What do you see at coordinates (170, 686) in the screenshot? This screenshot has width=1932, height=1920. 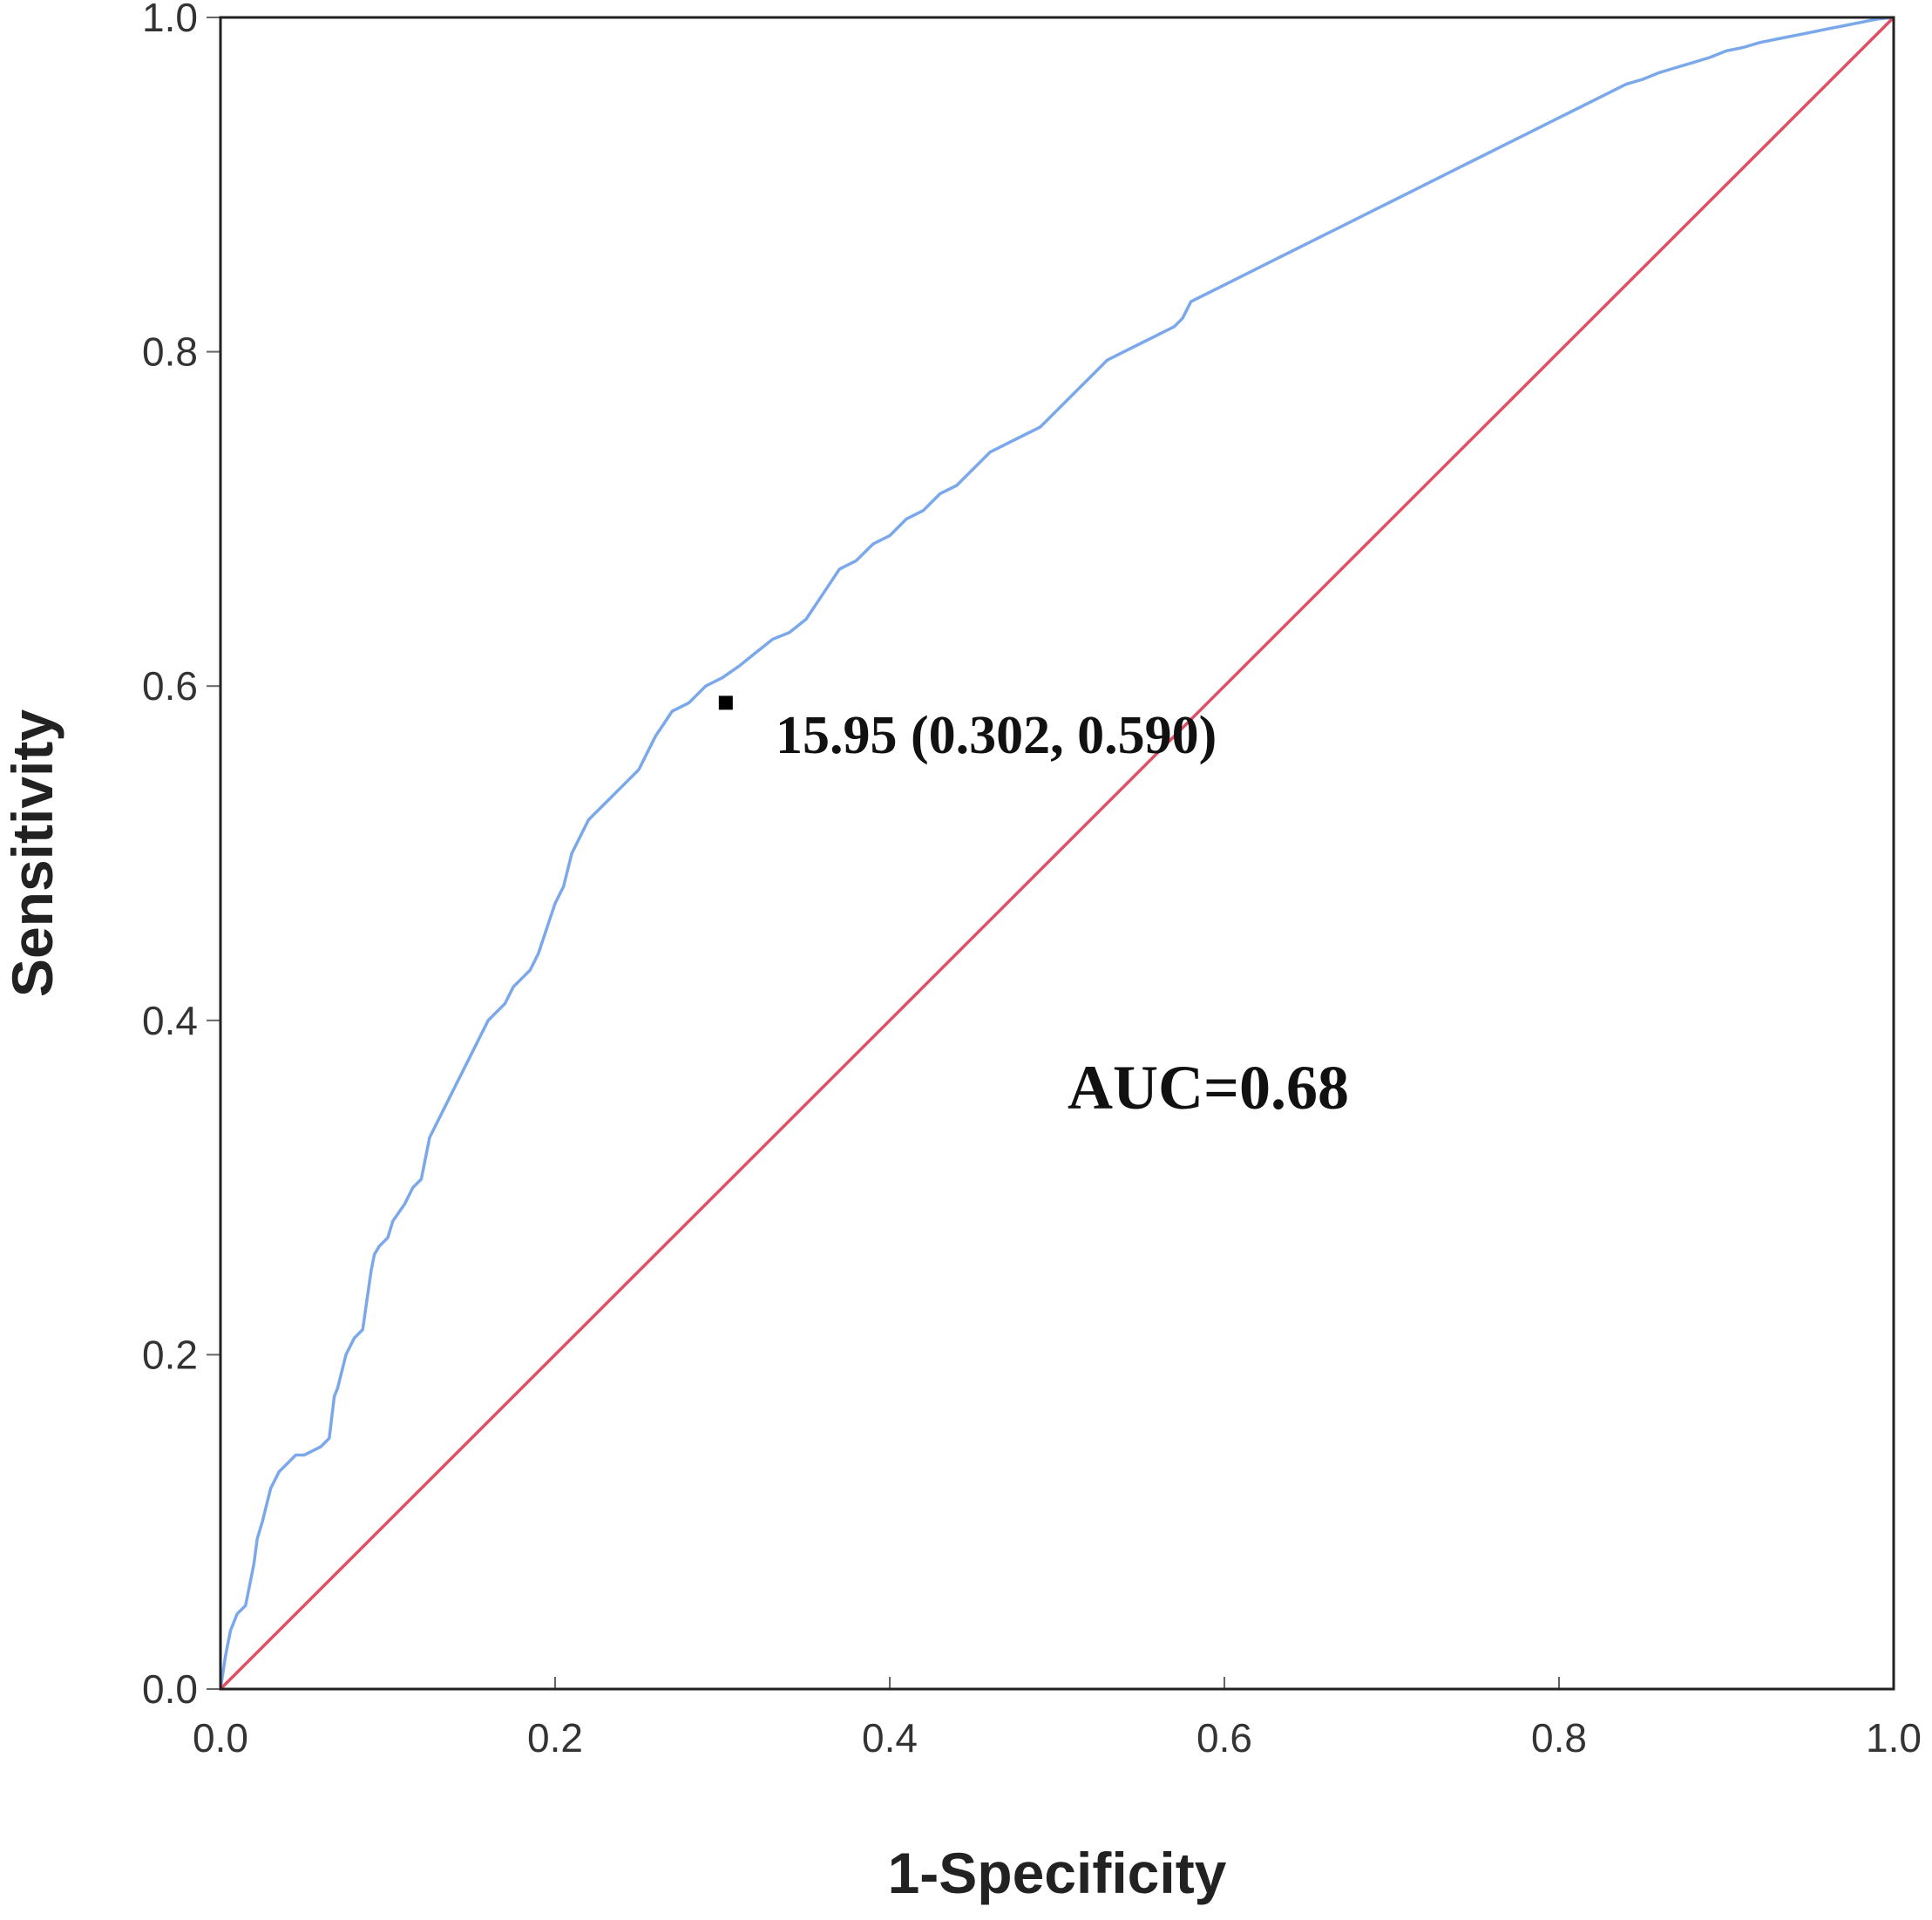 I see `y-tick-label: 0.6` at bounding box center [170, 686].